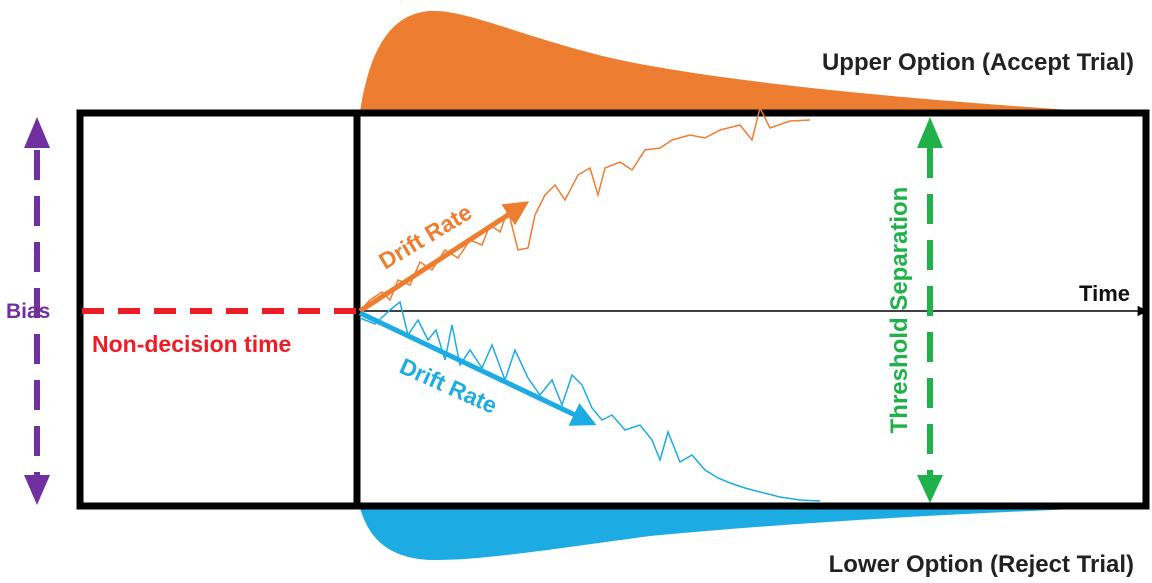 The width and height of the screenshot is (1152, 583). I want to click on bias-label: Bias, so click(28, 311).